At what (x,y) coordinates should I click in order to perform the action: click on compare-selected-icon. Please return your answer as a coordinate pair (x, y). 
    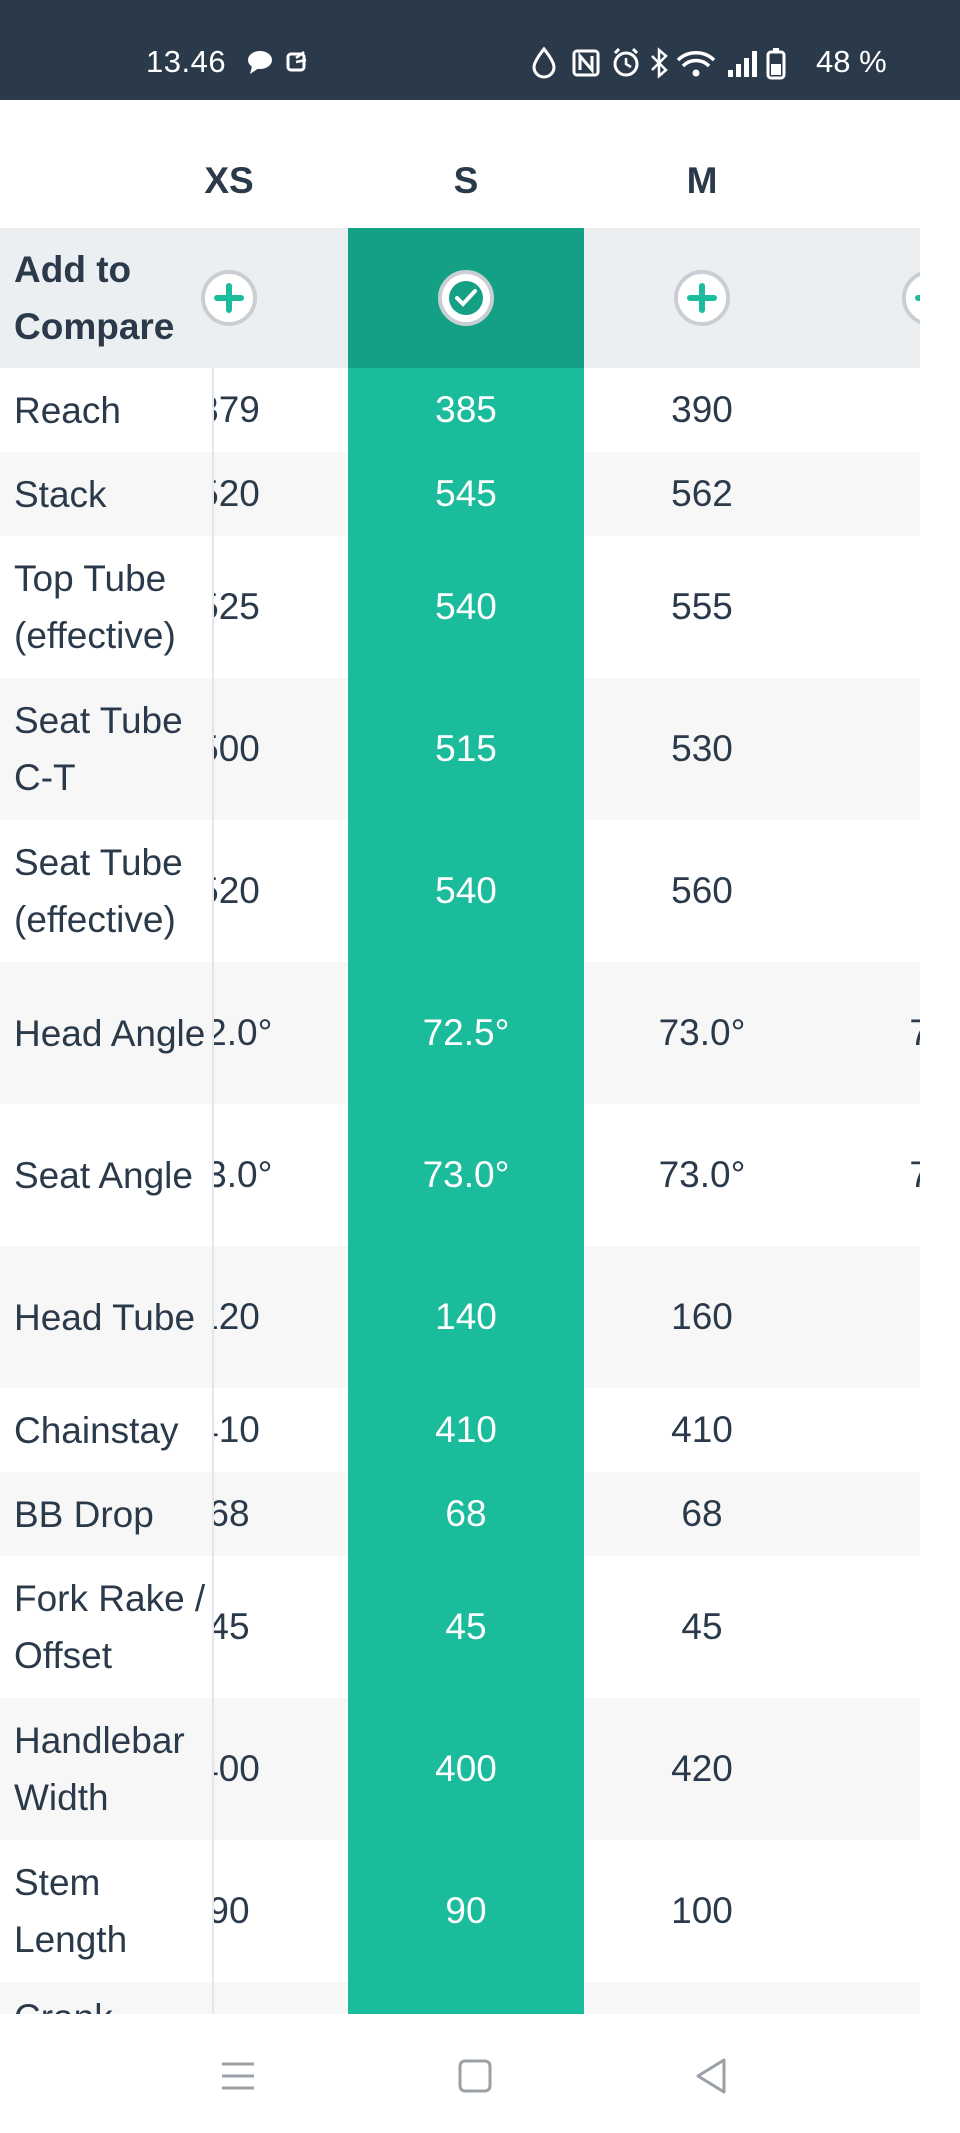
    Looking at the image, I should click on (466, 298).